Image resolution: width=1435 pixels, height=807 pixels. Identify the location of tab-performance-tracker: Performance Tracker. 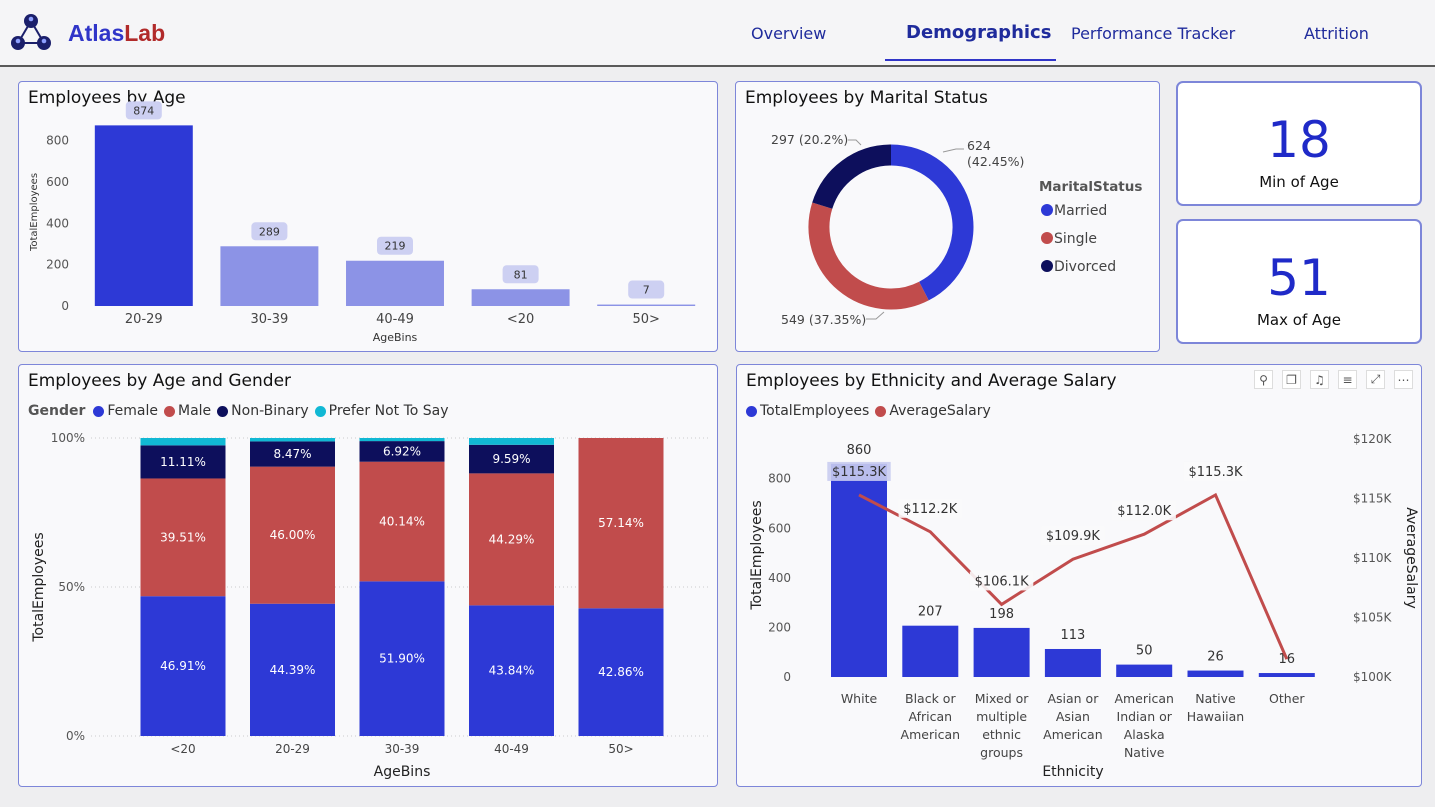
(1153, 33).